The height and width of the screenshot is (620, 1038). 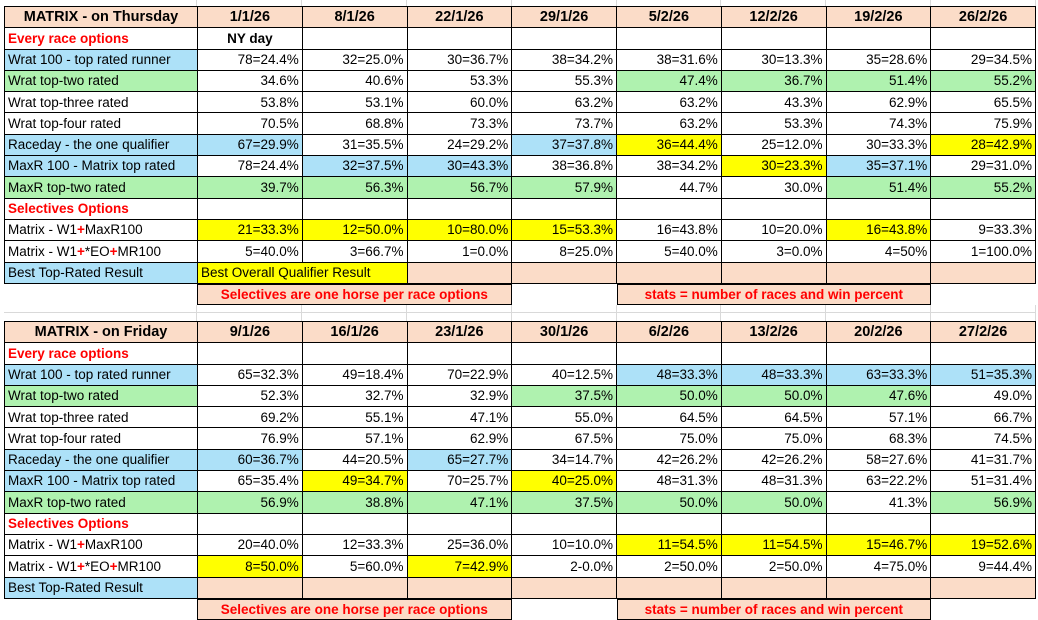 What do you see at coordinates (355, 333) in the screenshot?
I see `date-header: 16/1/26` at bounding box center [355, 333].